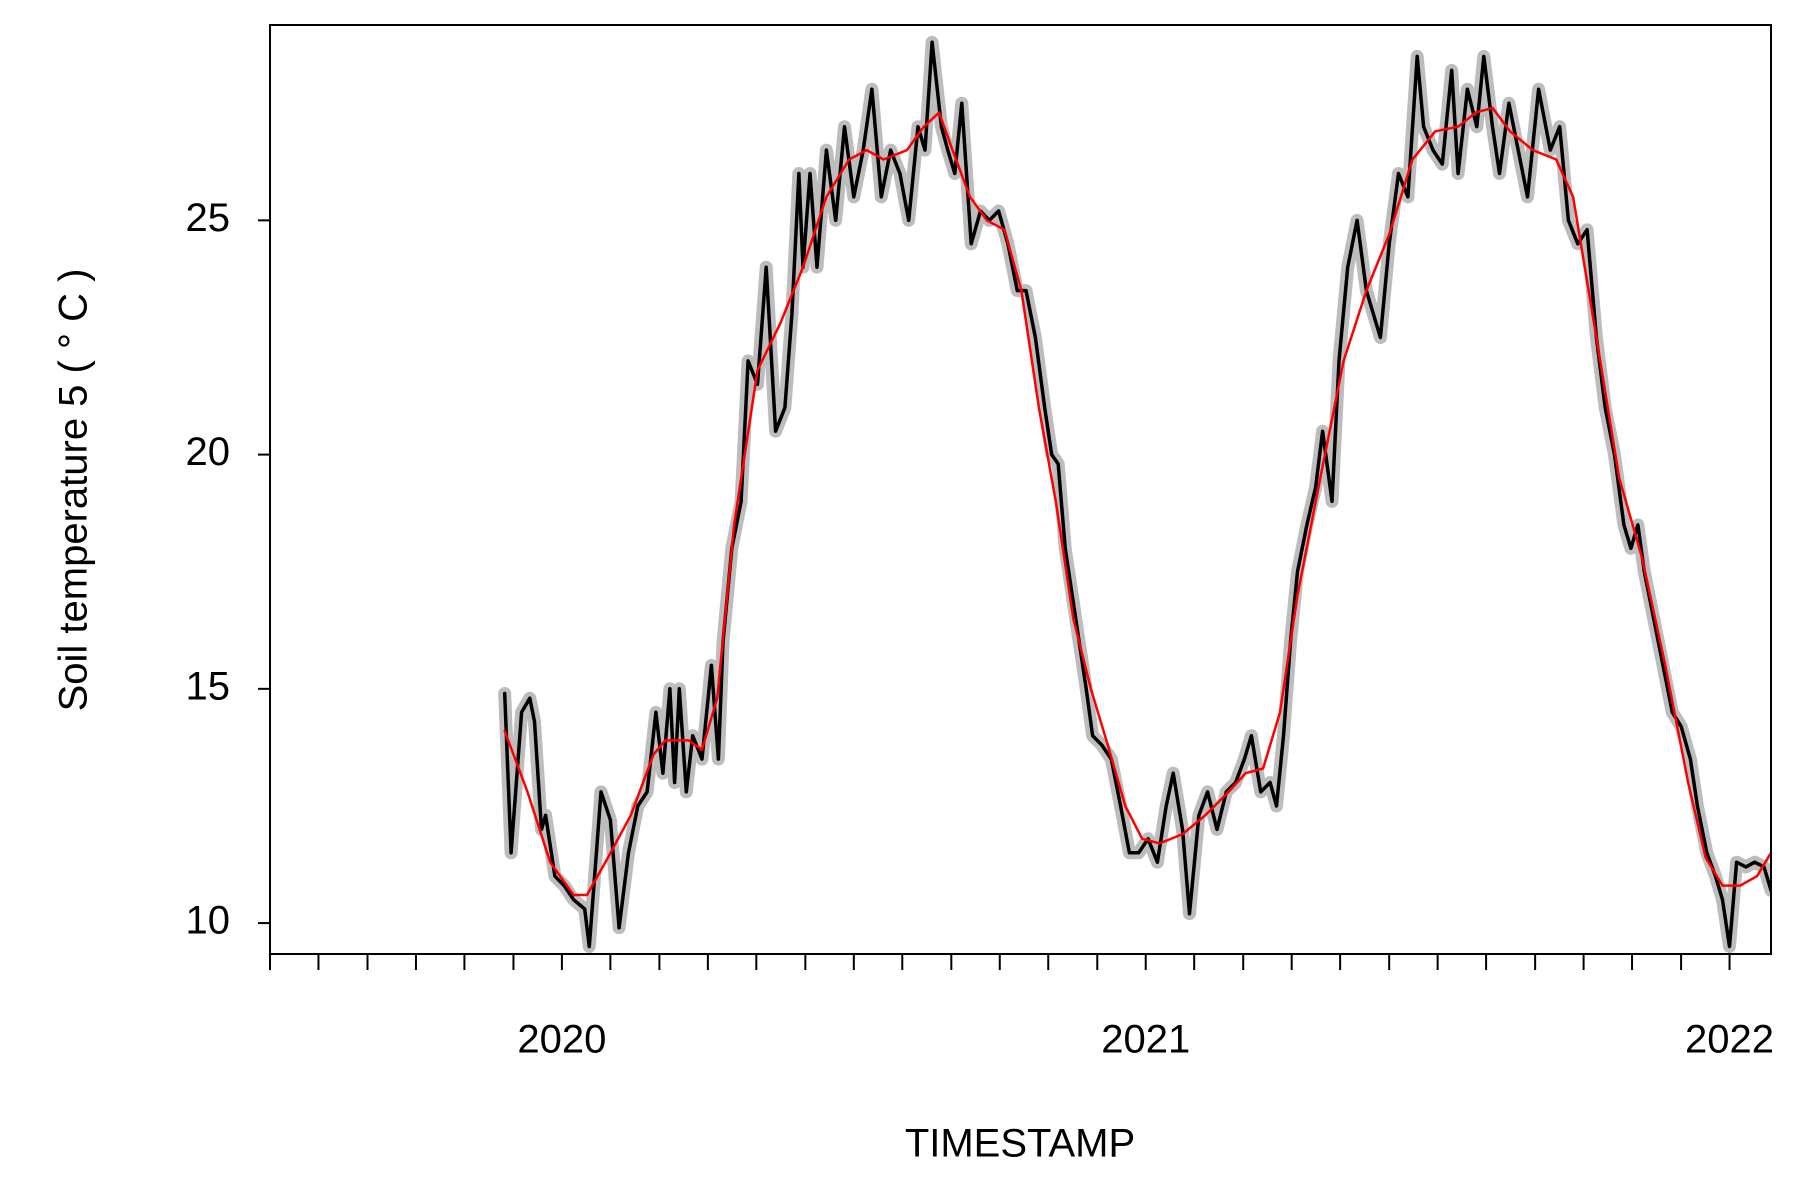 The height and width of the screenshot is (1200, 1800). What do you see at coordinates (1729, 1040) in the screenshot?
I see `x-tick-label: 2022` at bounding box center [1729, 1040].